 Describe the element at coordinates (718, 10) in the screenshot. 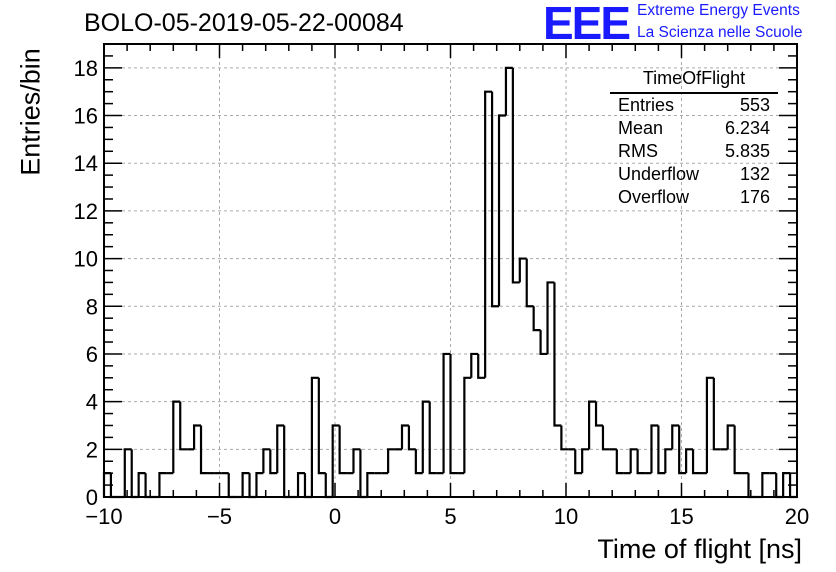

I see `logo-line-1: Extreme Energy Events` at that location.